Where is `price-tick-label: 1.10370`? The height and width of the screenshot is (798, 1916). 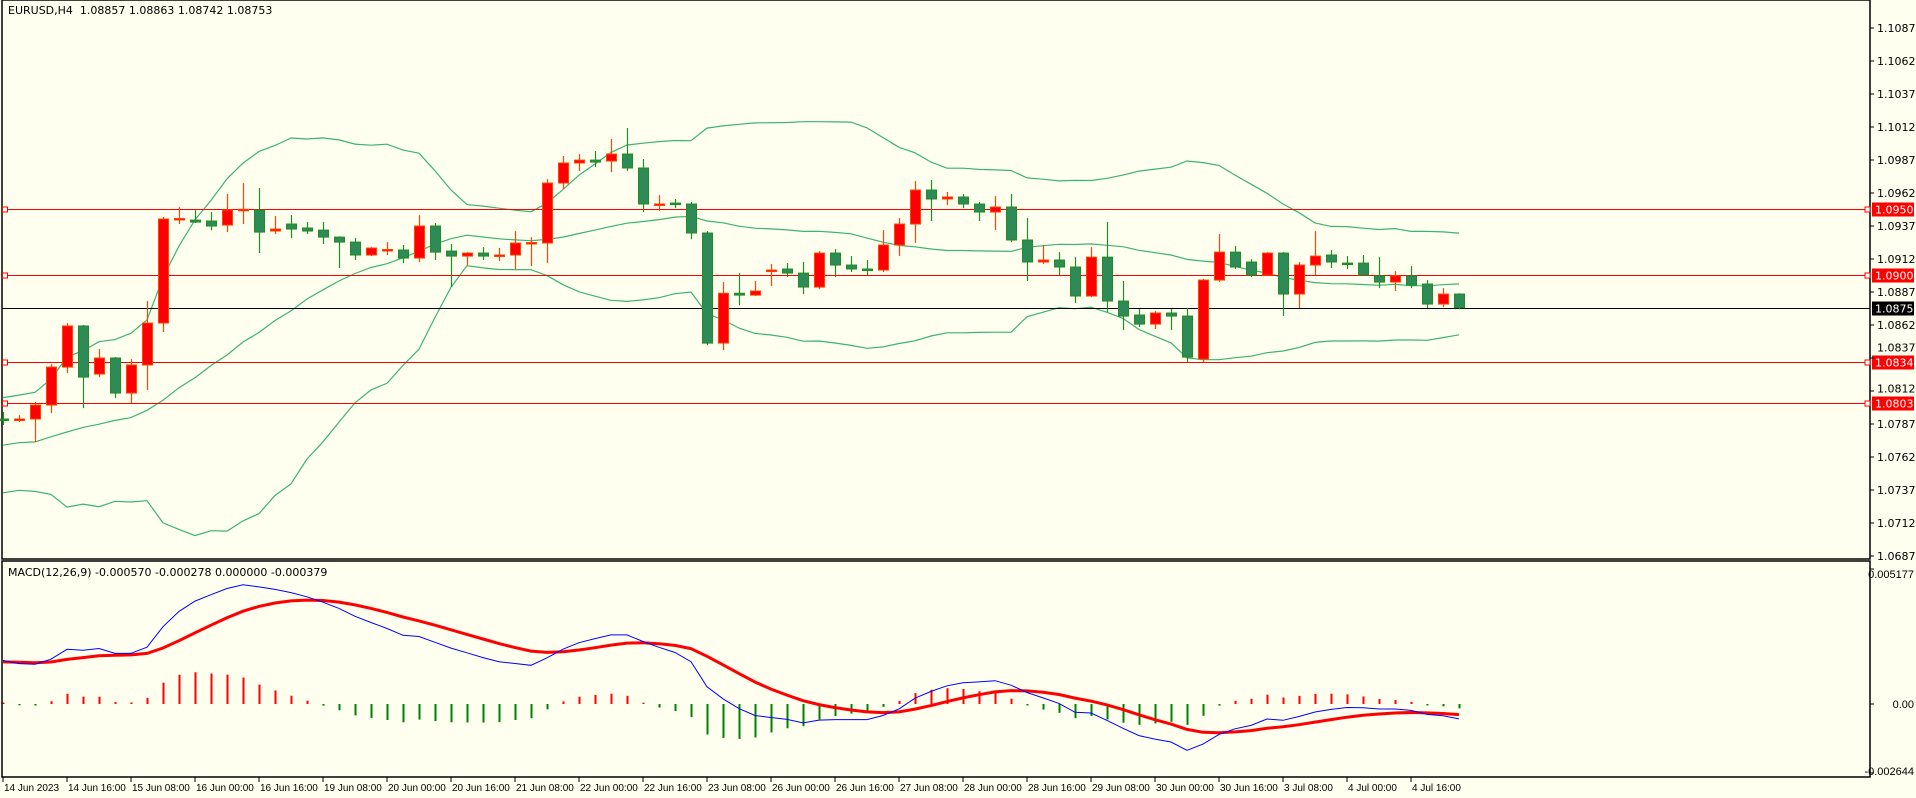 price-tick-label: 1.10370 is located at coordinates (1896, 94).